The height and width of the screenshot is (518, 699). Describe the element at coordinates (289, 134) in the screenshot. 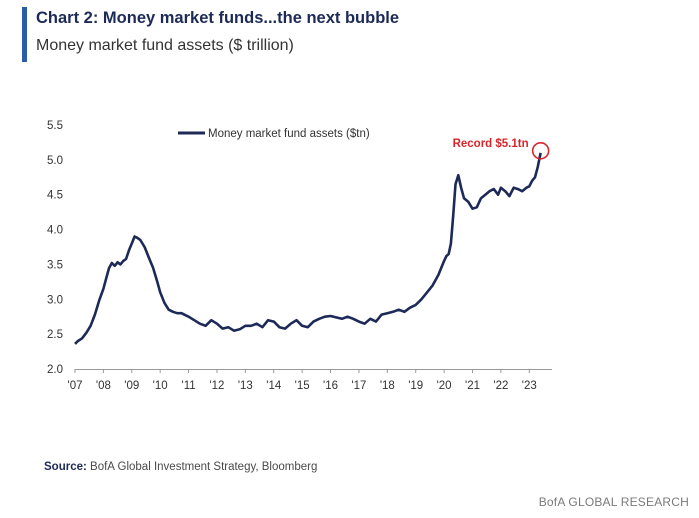

I see `legend-label: Money market fund assets ($tn)` at that location.